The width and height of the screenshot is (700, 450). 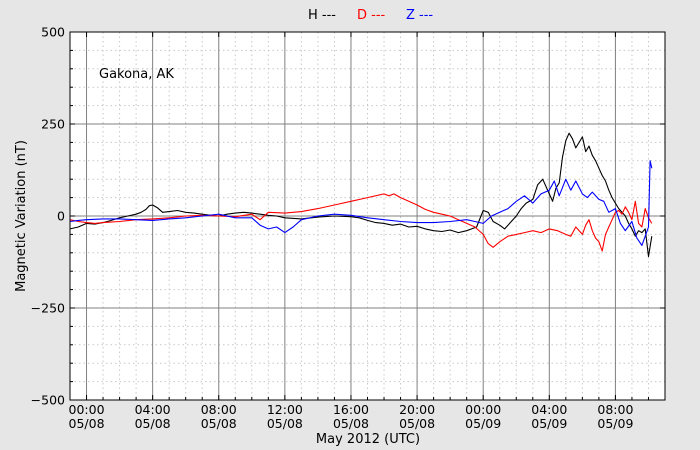 I want to click on y-tick-label: 0, so click(x=61, y=216).